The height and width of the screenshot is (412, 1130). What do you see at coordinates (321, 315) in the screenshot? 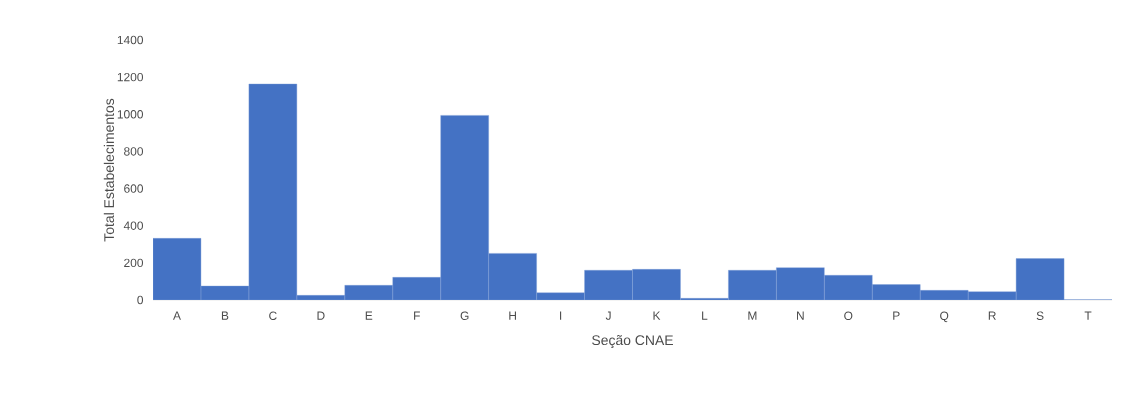
I see `x-tick-label: D` at bounding box center [321, 315].